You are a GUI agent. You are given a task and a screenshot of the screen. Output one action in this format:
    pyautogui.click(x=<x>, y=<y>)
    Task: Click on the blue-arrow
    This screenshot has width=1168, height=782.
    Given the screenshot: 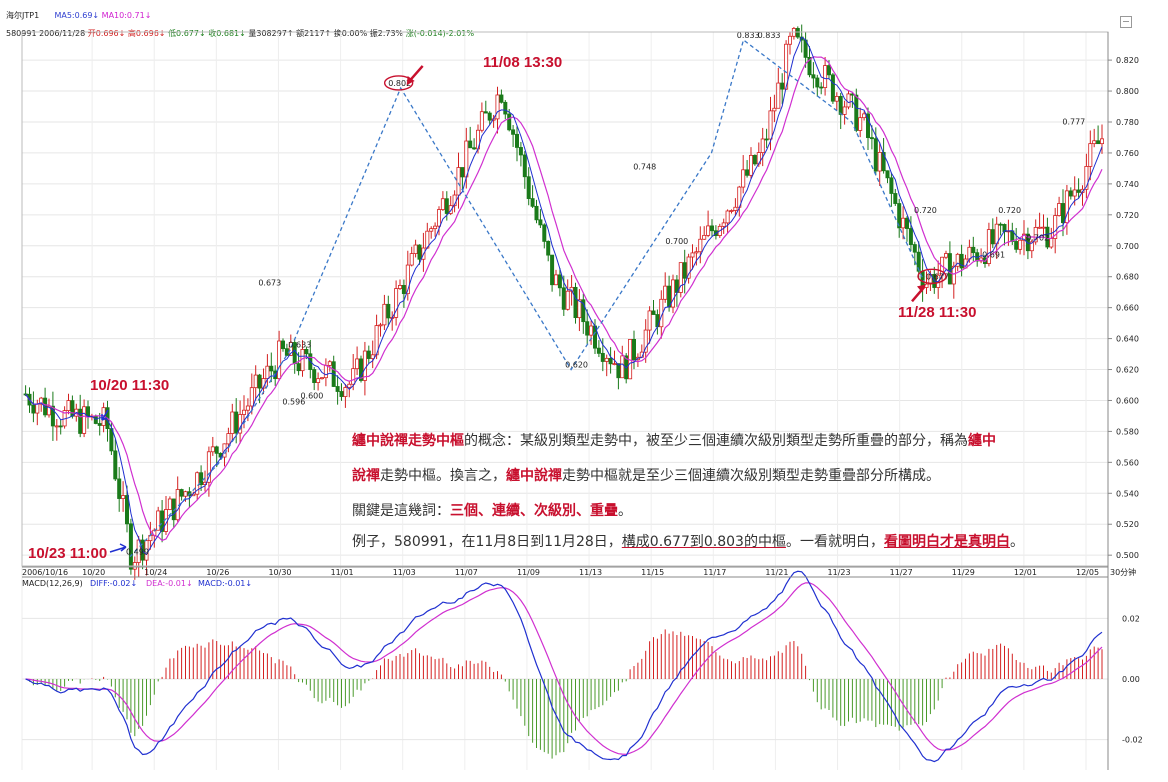 What is the action you would take?
    pyautogui.click(x=105, y=415)
    